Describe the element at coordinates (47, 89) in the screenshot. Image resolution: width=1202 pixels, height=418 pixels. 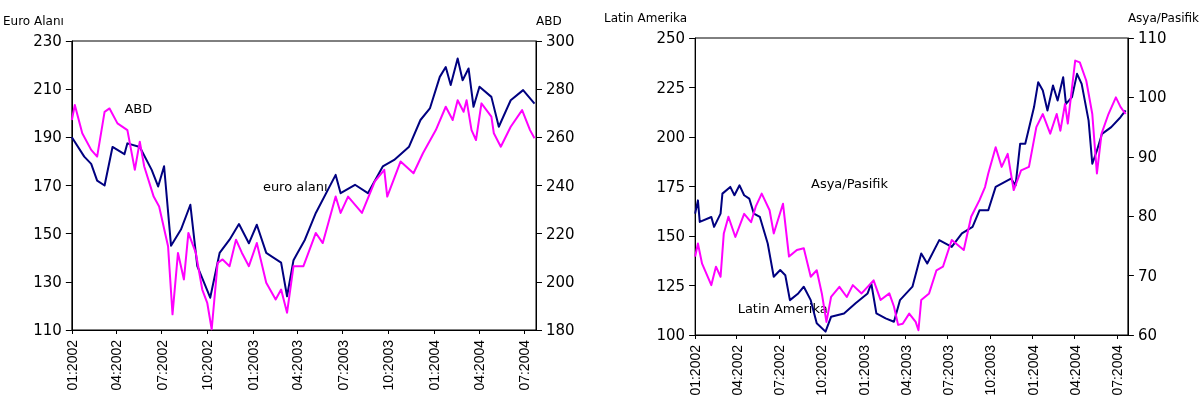
I see `y-tick-label: 210` at that location.